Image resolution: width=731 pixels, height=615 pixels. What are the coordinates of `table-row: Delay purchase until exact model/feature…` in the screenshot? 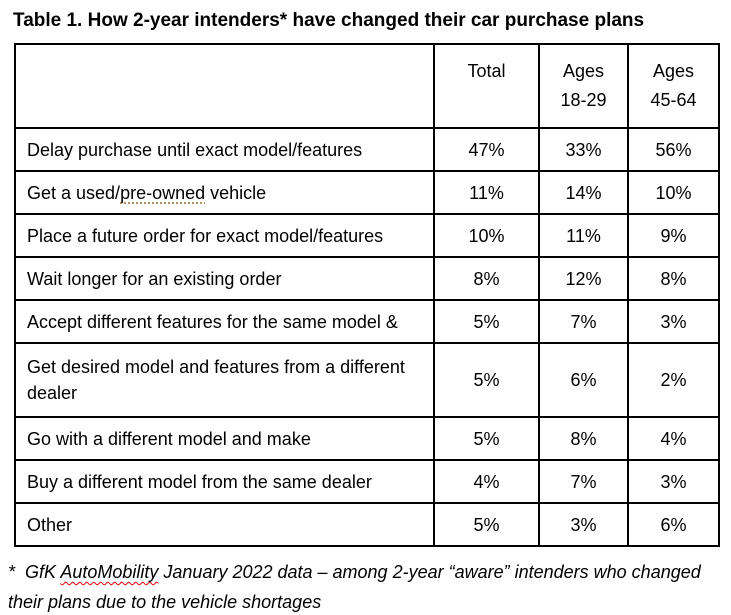 It's located at (367, 149).